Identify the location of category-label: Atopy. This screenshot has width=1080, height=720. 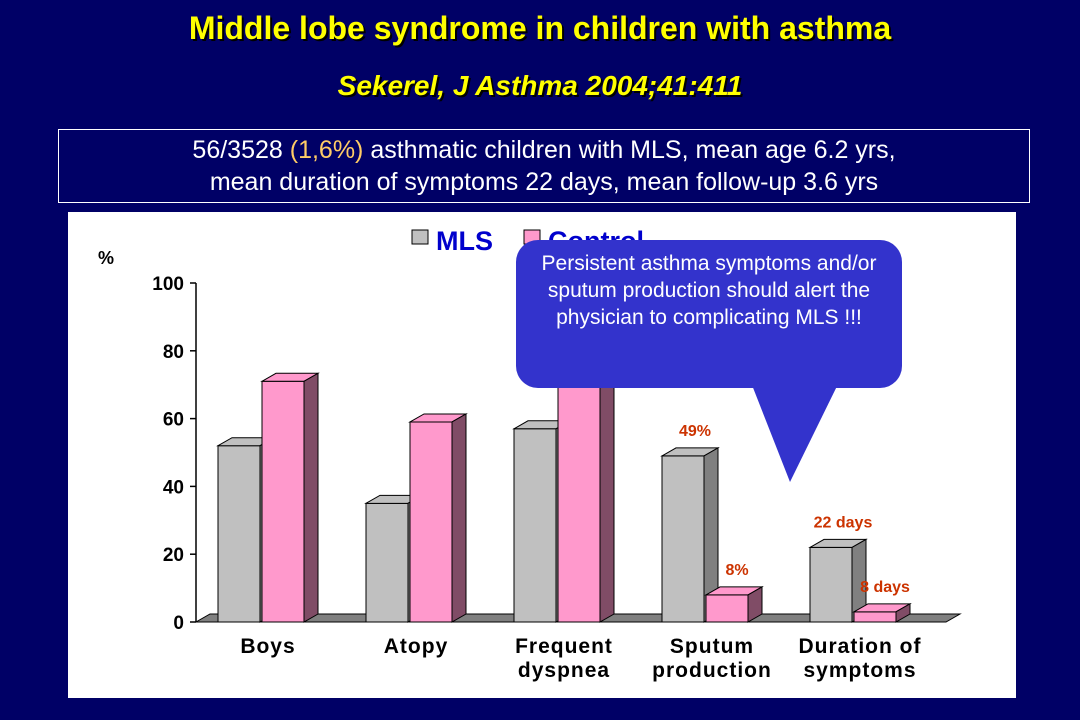
(416, 646).